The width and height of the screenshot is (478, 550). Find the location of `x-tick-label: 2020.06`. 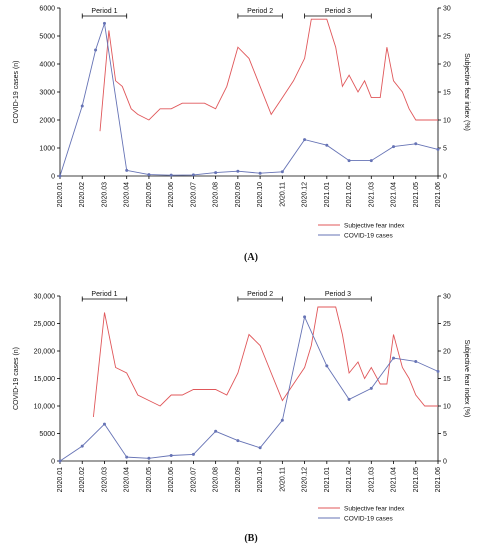

x-tick-label: 2020.06 is located at coordinates (171, 194).